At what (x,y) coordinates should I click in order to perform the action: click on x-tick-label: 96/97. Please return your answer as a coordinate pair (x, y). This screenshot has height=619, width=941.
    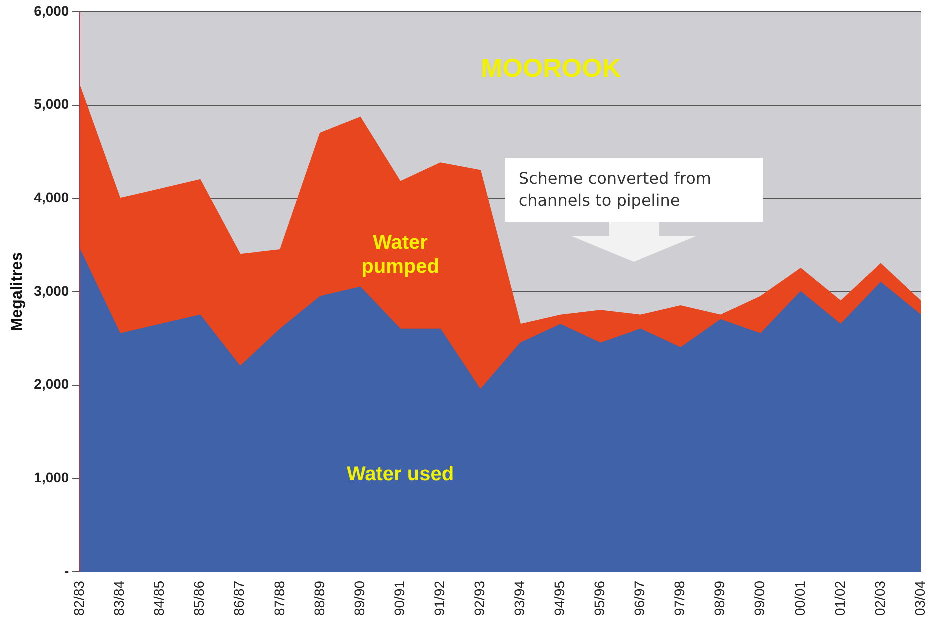
    Looking at the image, I should click on (640, 598).